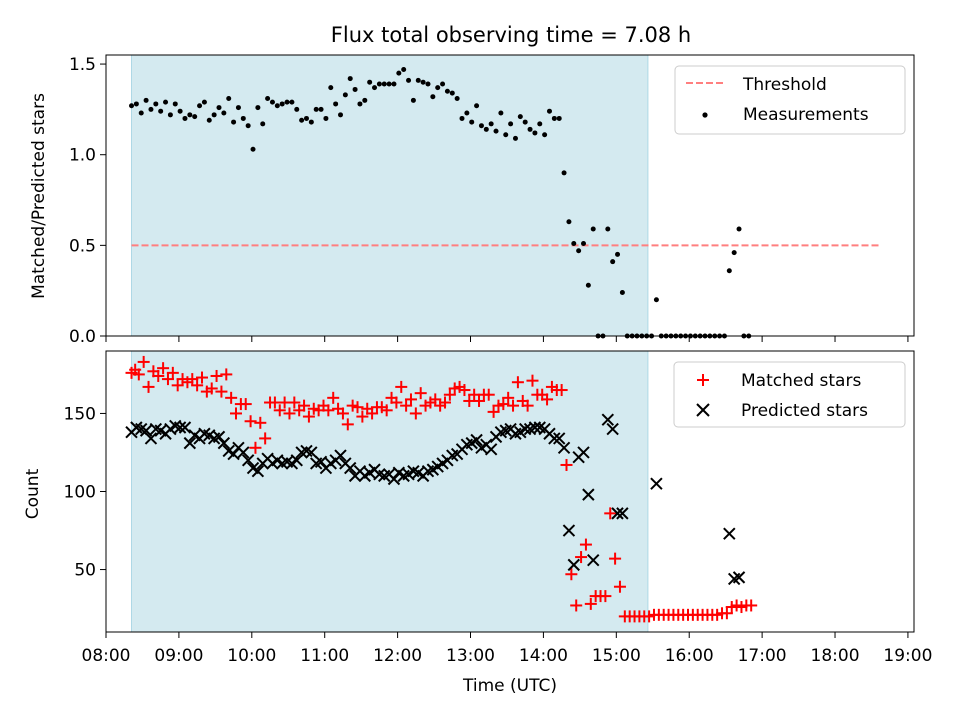 The image size is (960, 720). I want to click on x-axis-label: Time (UTC), so click(509, 686).